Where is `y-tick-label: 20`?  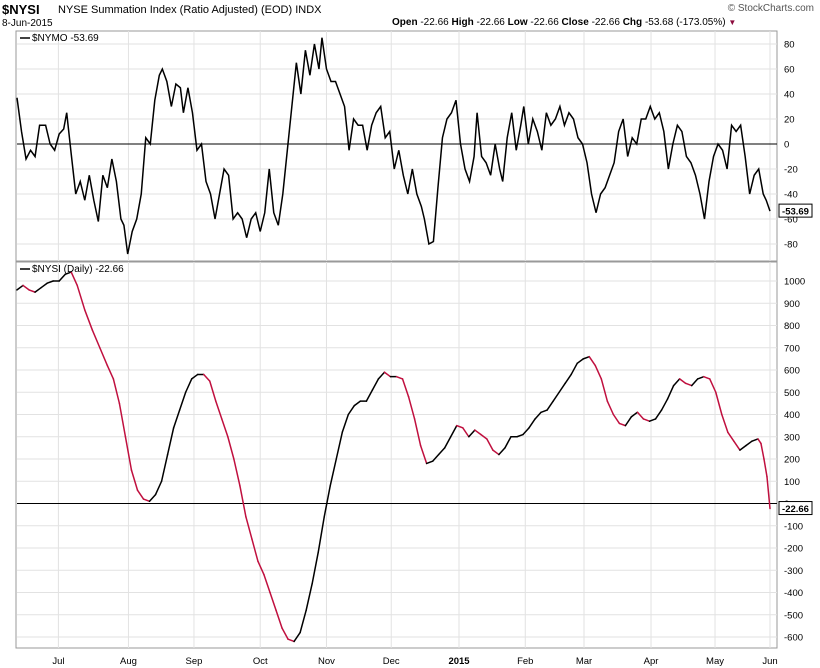
y-tick-label: 20 is located at coordinates (789, 120).